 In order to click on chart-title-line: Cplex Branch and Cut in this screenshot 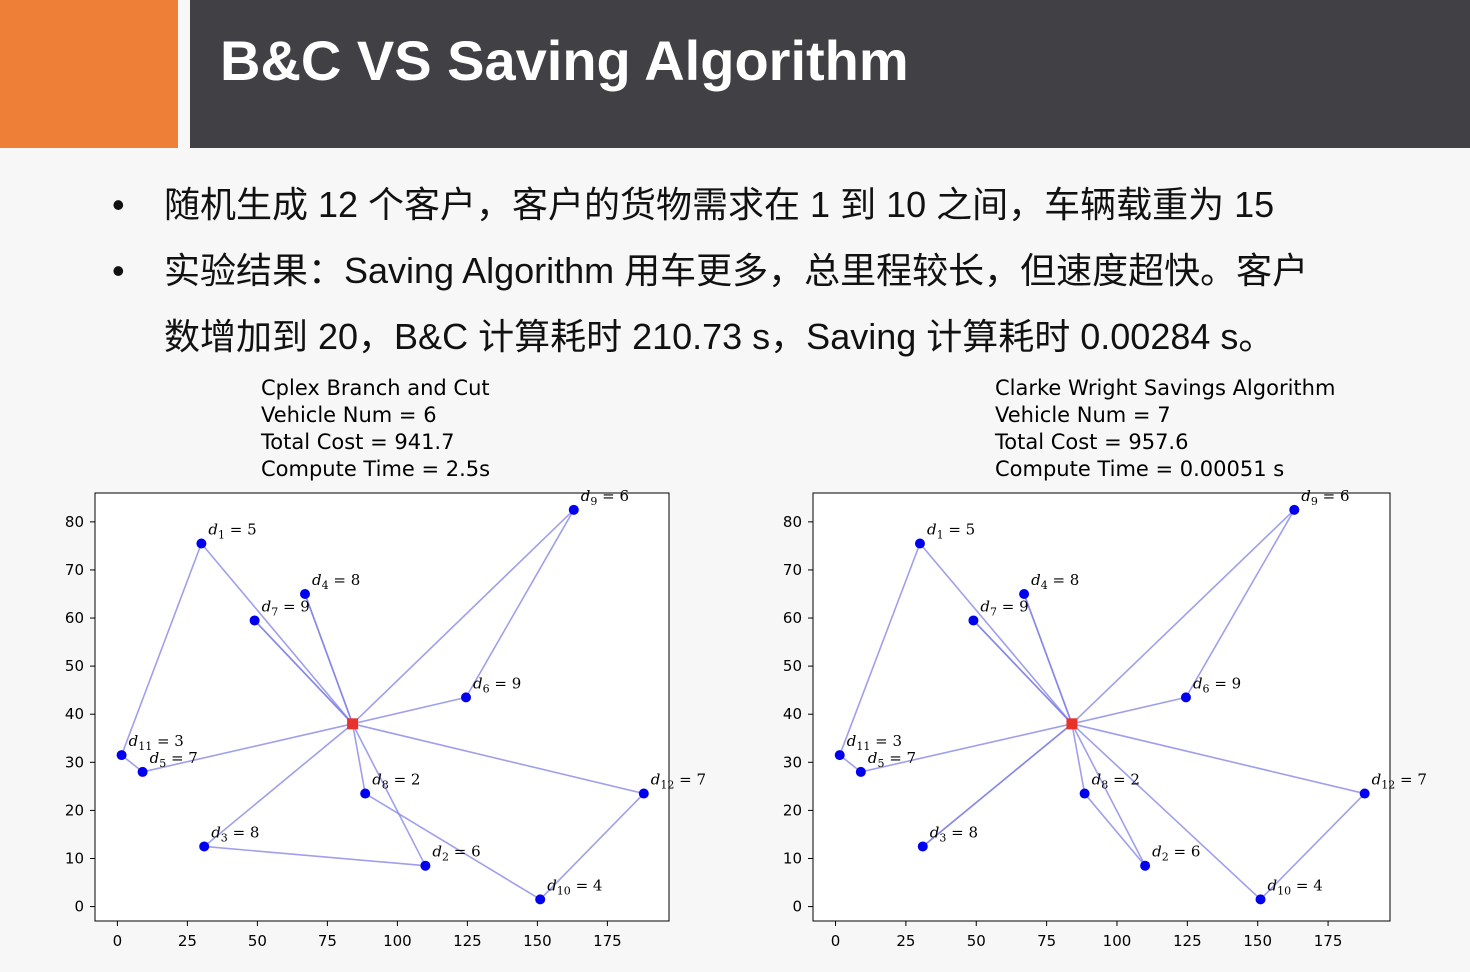, I will do `click(375, 388)`.